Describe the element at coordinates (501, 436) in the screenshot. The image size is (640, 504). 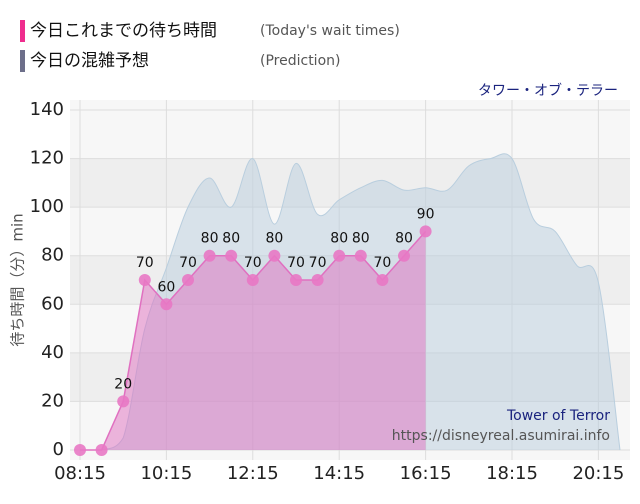
I see `watermark: https://disneyreal.asumirai.info` at that location.